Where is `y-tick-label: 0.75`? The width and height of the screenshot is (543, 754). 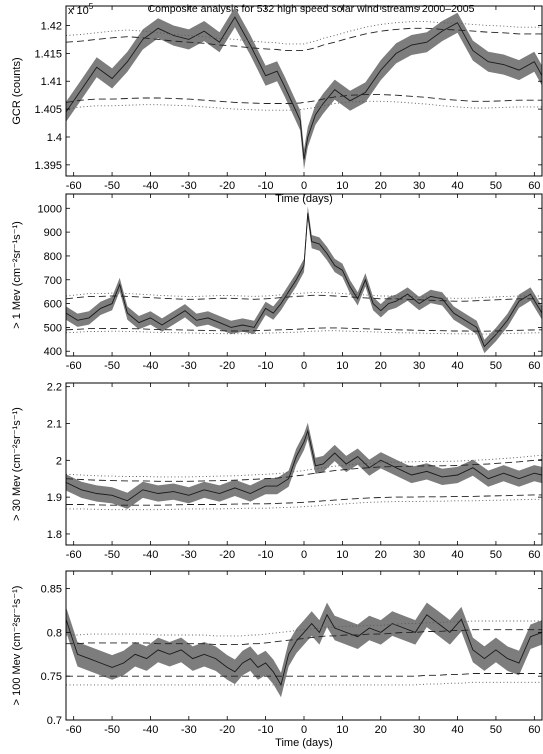 y-tick-label: 0.75 is located at coordinates (51, 677).